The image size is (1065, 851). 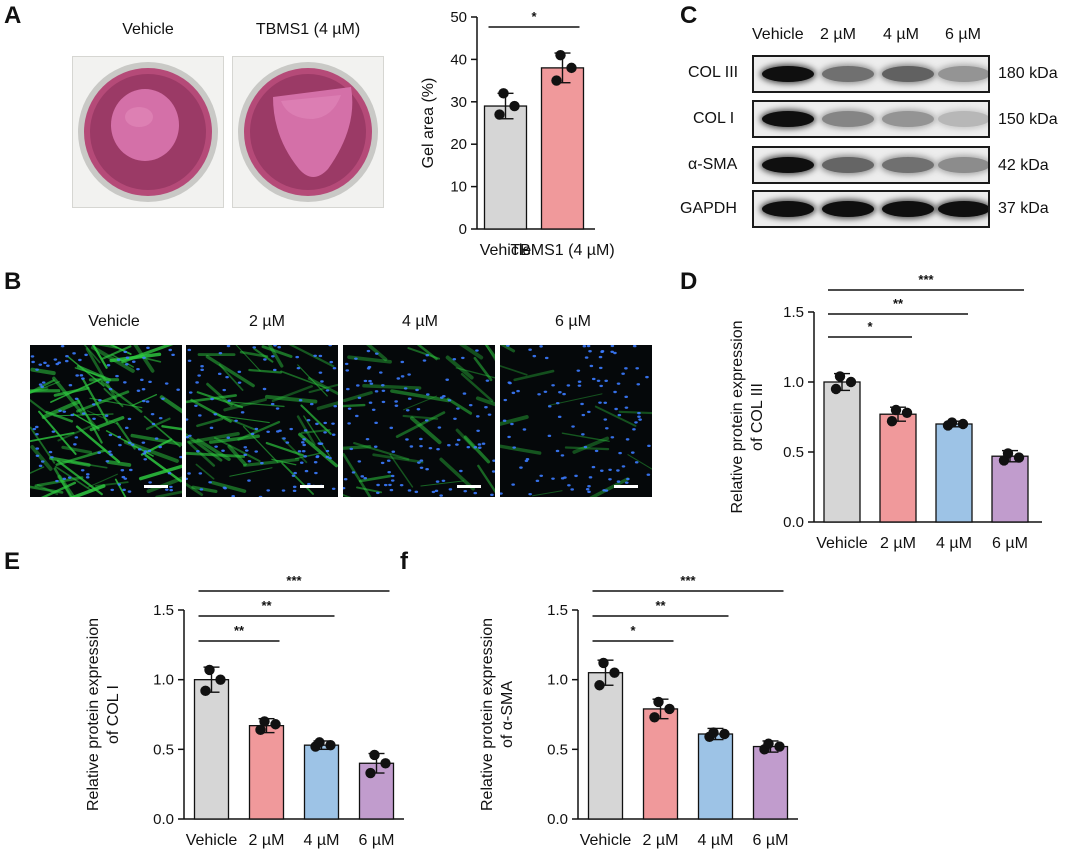 I want to click on well-label-tbms1: TBMS1 (4 µM), so click(x=308, y=29).